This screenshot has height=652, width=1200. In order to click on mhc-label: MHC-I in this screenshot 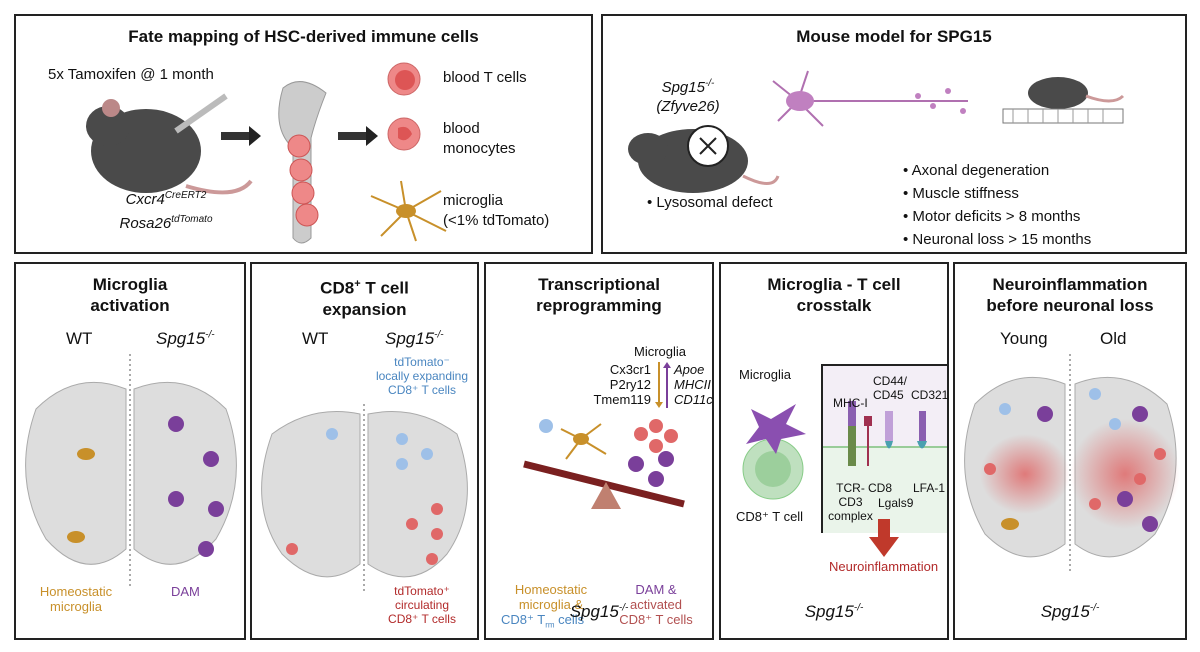, I will do `click(850, 403)`.